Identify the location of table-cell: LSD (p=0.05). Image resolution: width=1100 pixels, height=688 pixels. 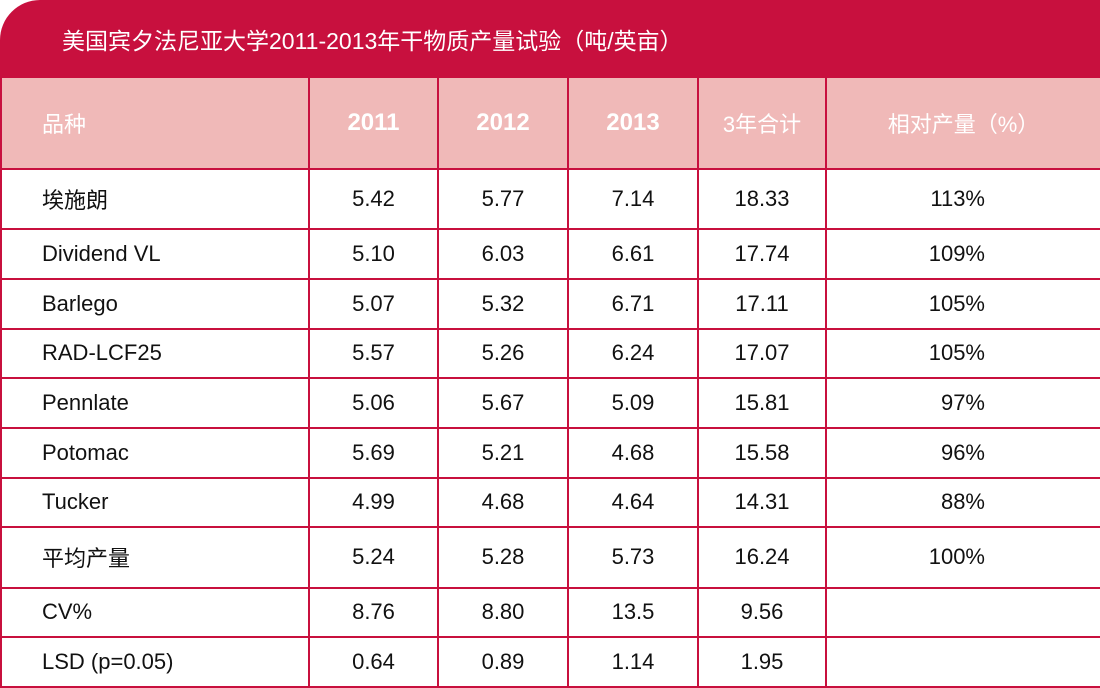
(155, 662).